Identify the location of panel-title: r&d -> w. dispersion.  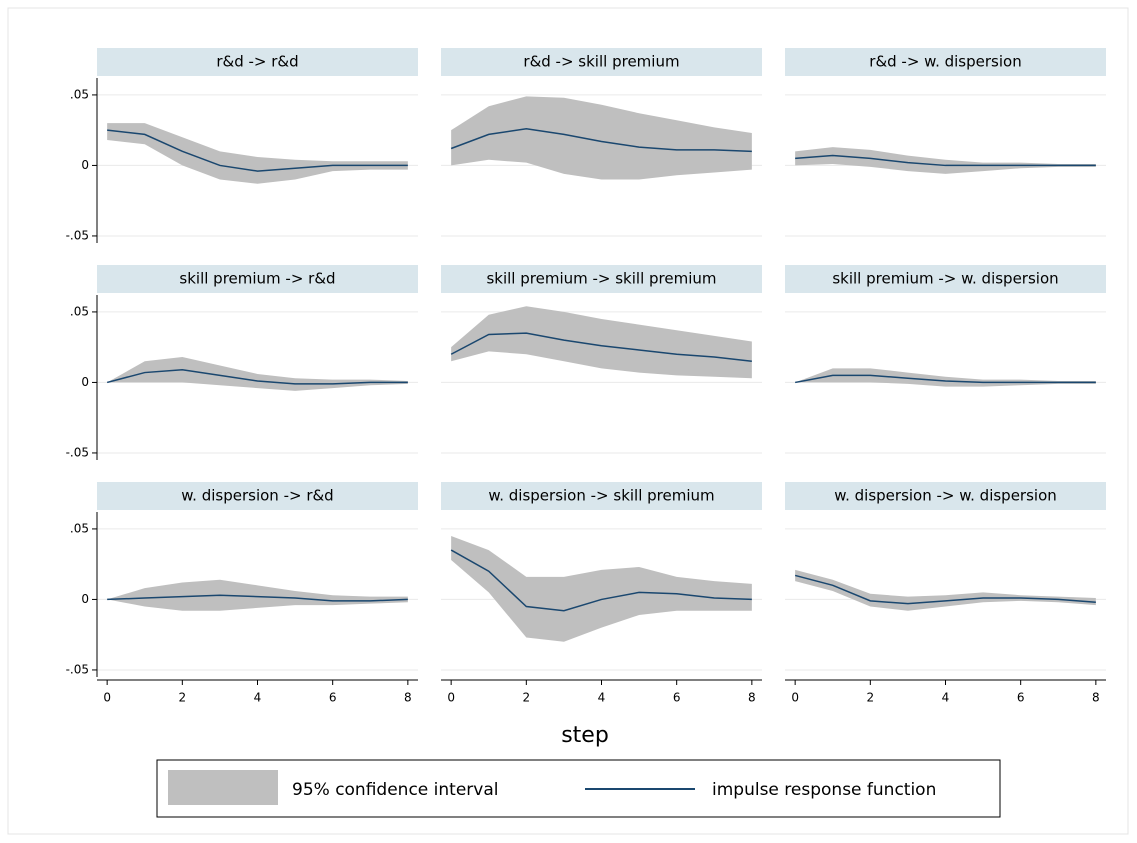
(945, 62).